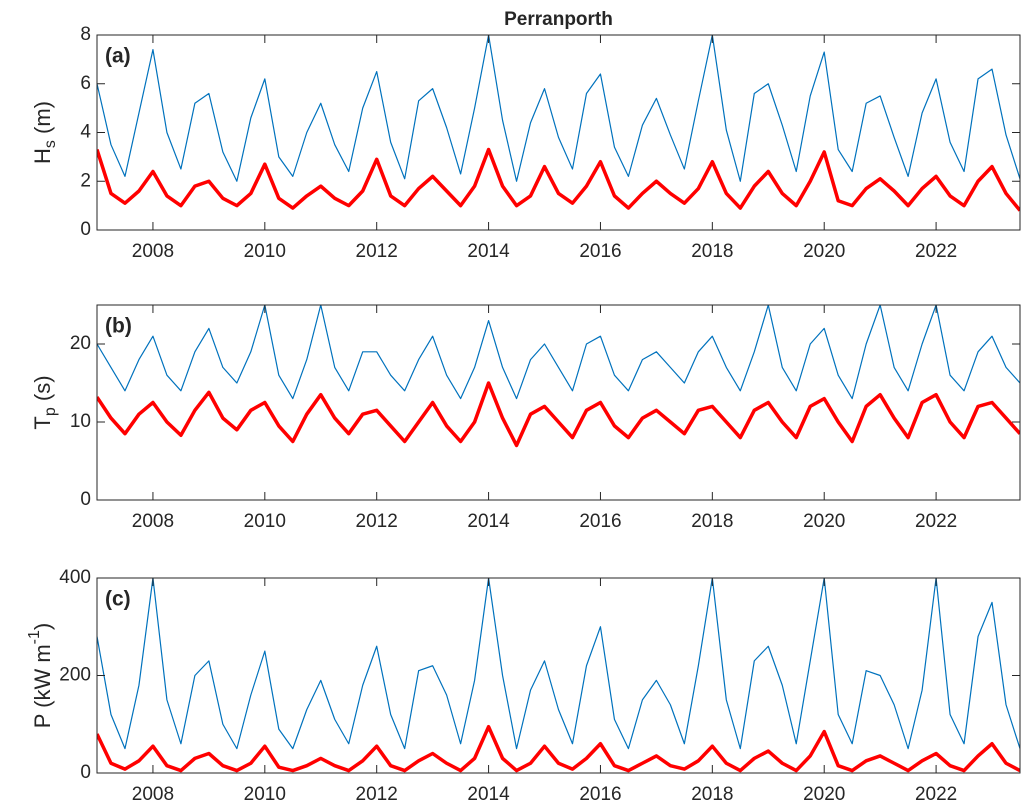 The height and width of the screenshot is (809, 1022). I want to click on y-axis-label: P (kW m-1), so click(40, 675).